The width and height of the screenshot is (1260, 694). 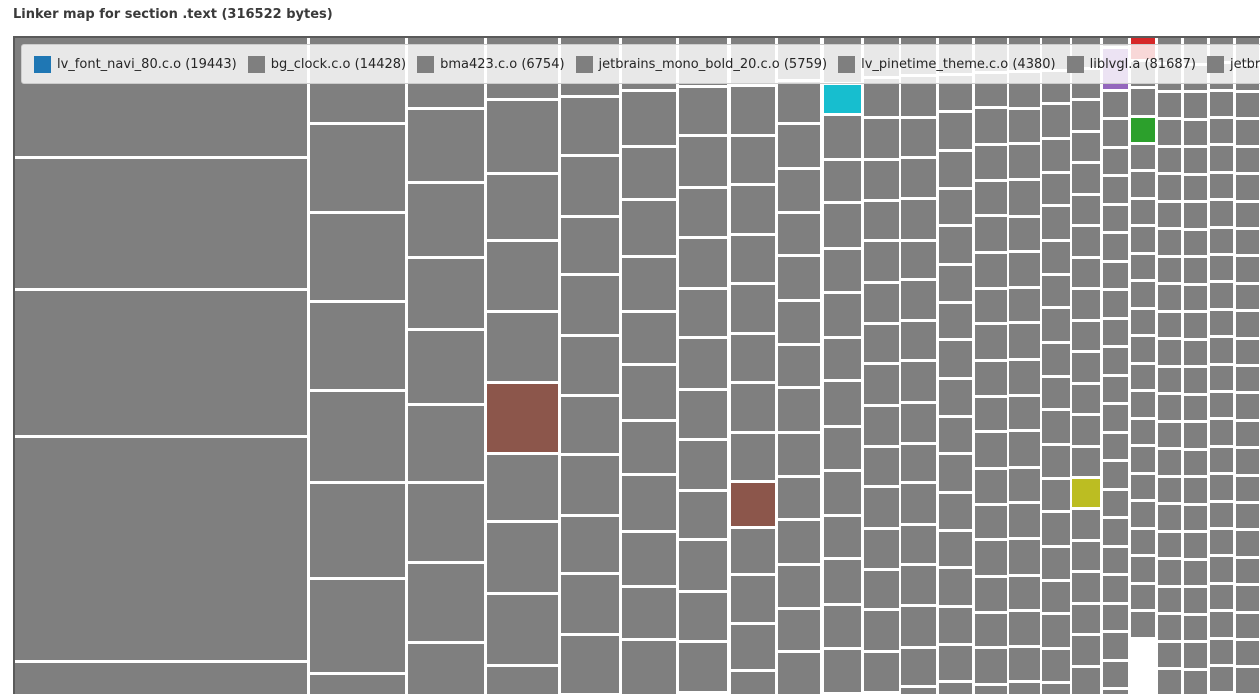 I want to click on legend-item: liblvgl.a (81687), so click(x=1131, y=64).